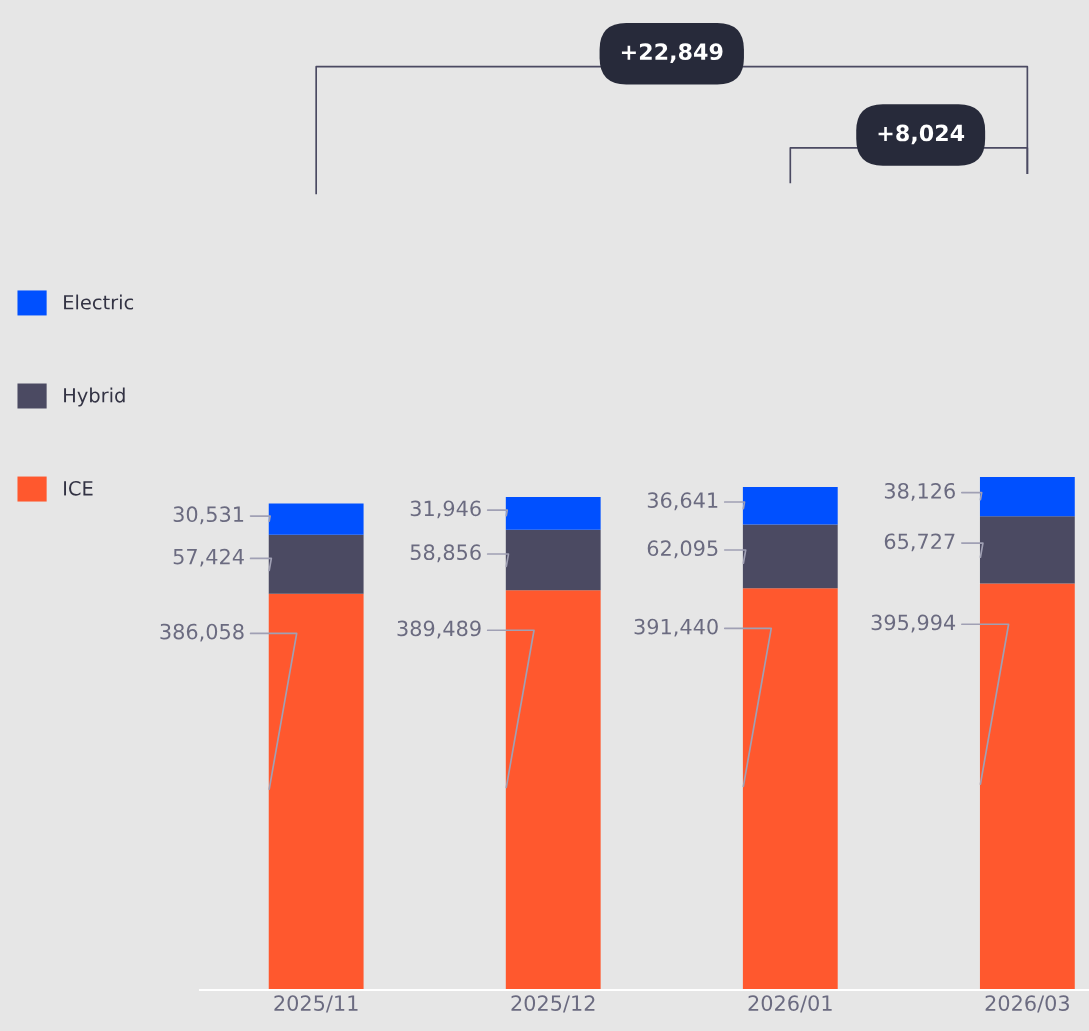 The height and width of the screenshot is (1031, 1089). What do you see at coordinates (94, 397) in the screenshot?
I see `legend-label: Hybrid` at bounding box center [94, 397].